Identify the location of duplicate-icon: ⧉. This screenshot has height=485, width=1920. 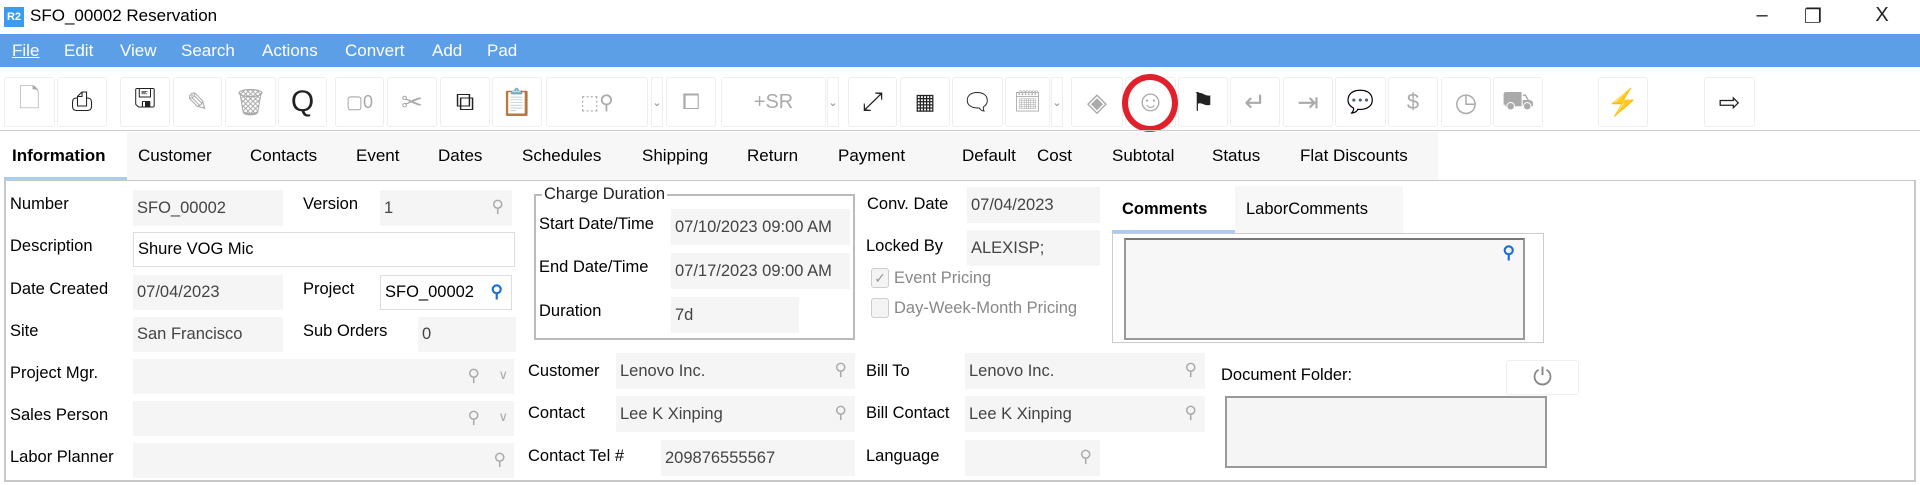
(465, 102).